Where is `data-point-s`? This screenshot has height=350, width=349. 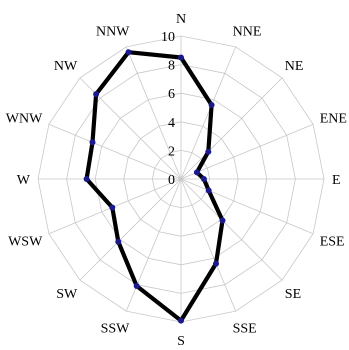
data-point-s is located at coordinates (181, 320).